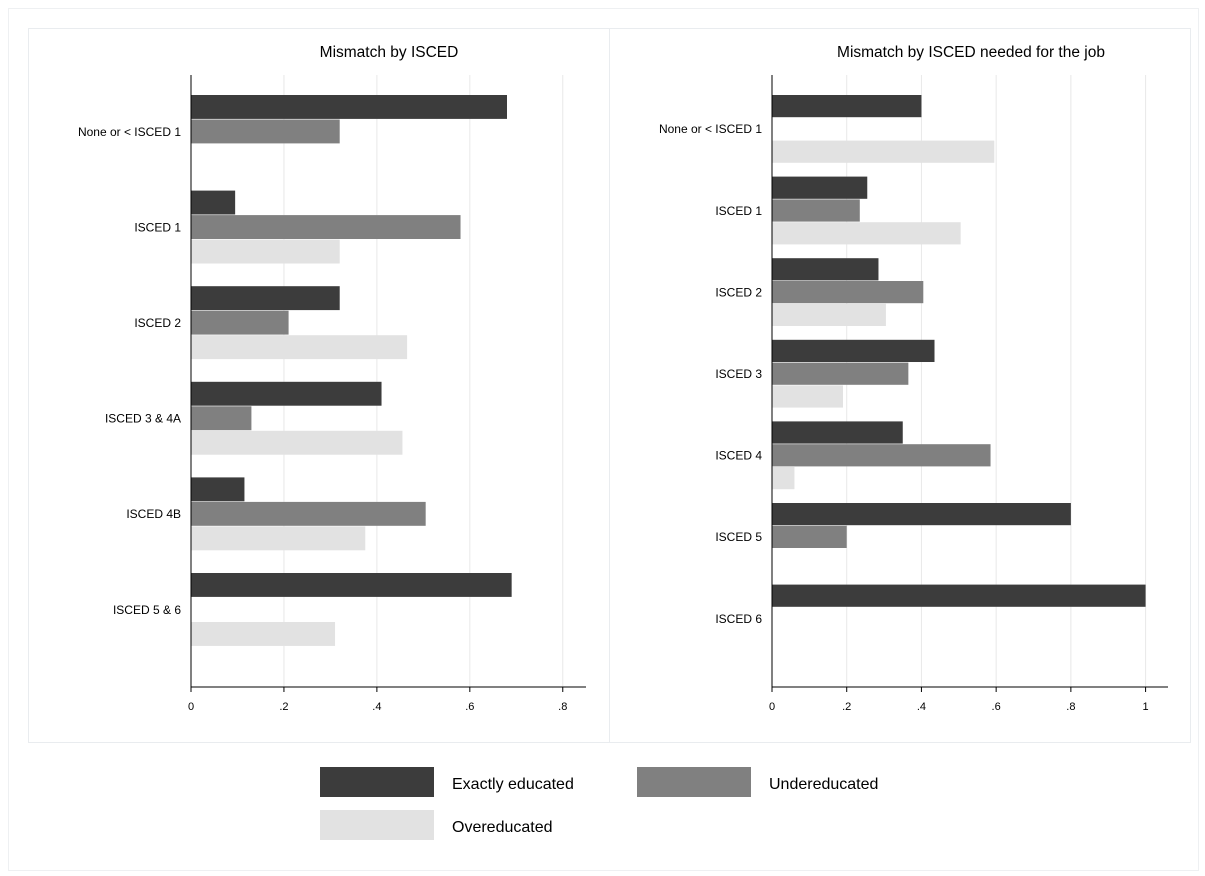 The height and width of the screenshot is (876, 1205). Describe the element at coordinates (738, 537) in the screenshot. I see `category-label: ISCED 5` at that location.